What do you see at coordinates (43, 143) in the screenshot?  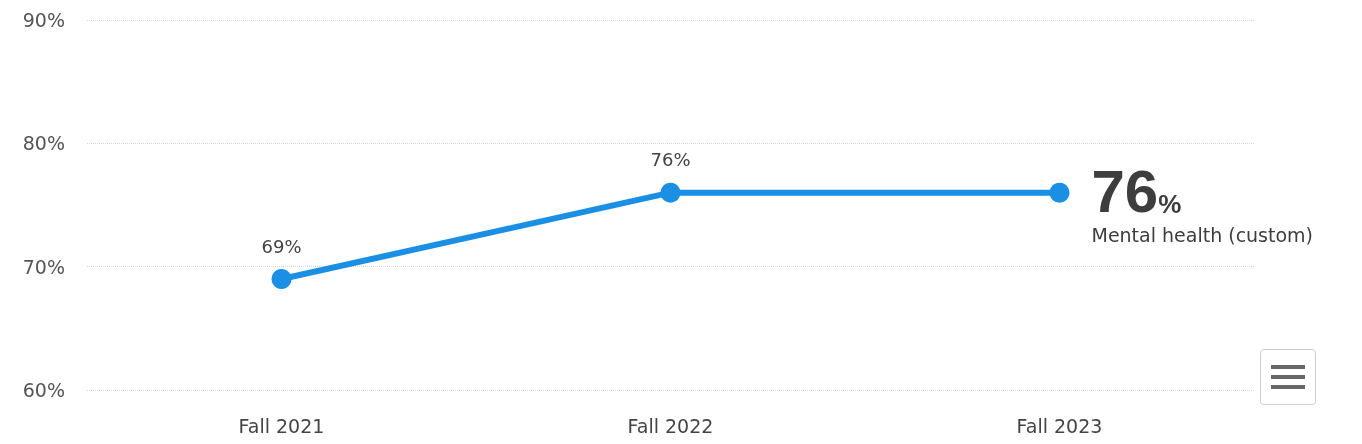 I see `y-tick-label: 80%` at bounding box center [43, 143].